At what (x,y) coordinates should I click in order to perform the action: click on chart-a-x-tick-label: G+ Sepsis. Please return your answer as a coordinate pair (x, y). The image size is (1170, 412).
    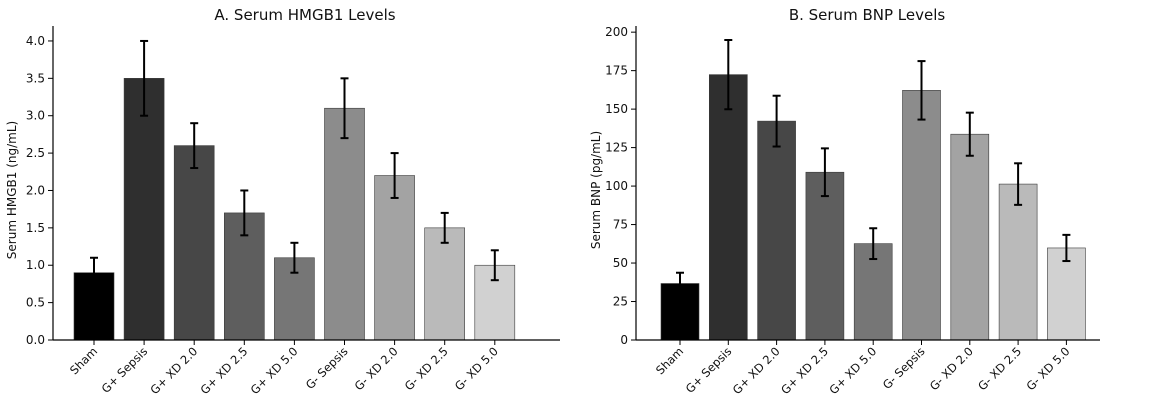
    Looking at the image, I should click on (125, 370).